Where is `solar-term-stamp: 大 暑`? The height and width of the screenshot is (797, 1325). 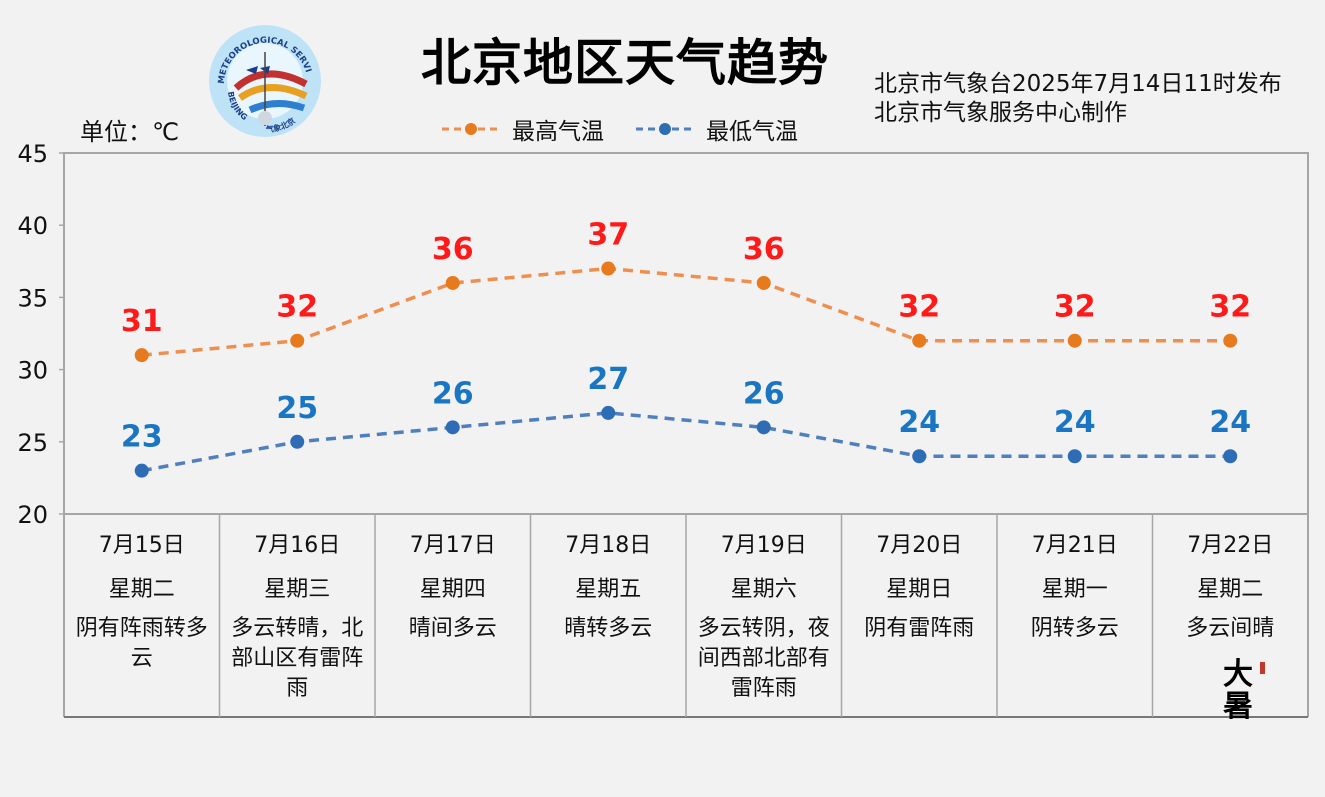
solar-term-stamp: 大 暑 is located at coordinates (1244, 689).